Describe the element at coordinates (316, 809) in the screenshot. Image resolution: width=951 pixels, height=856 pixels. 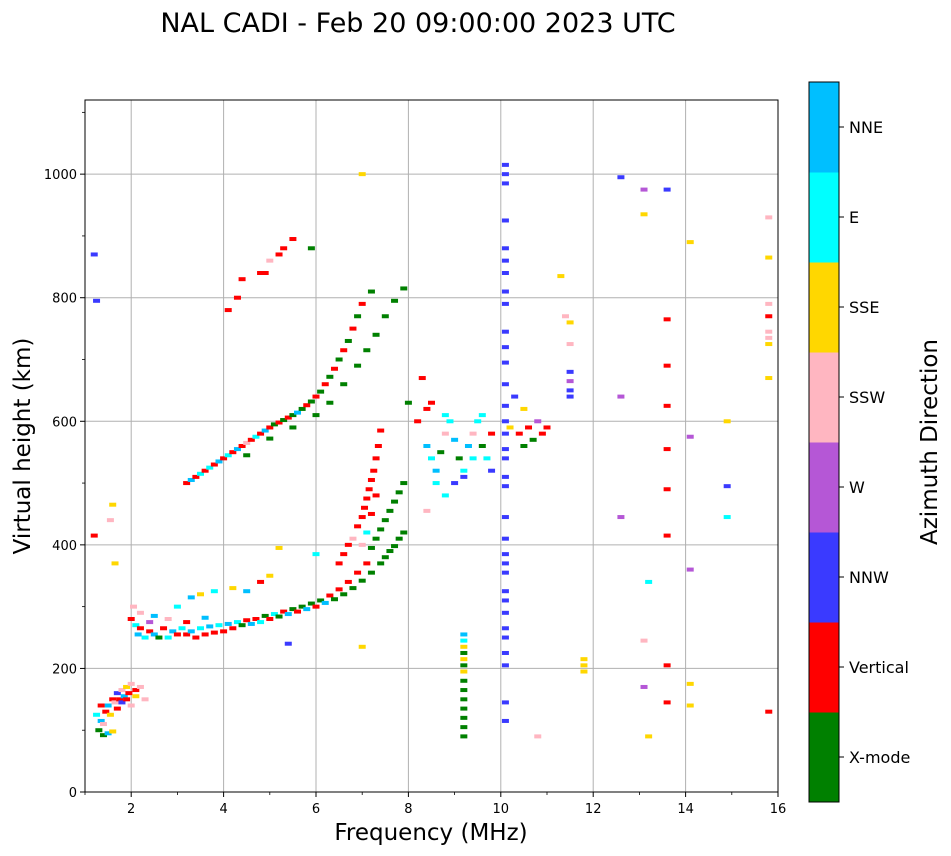
I see `x-tick-label: 6` at that location.